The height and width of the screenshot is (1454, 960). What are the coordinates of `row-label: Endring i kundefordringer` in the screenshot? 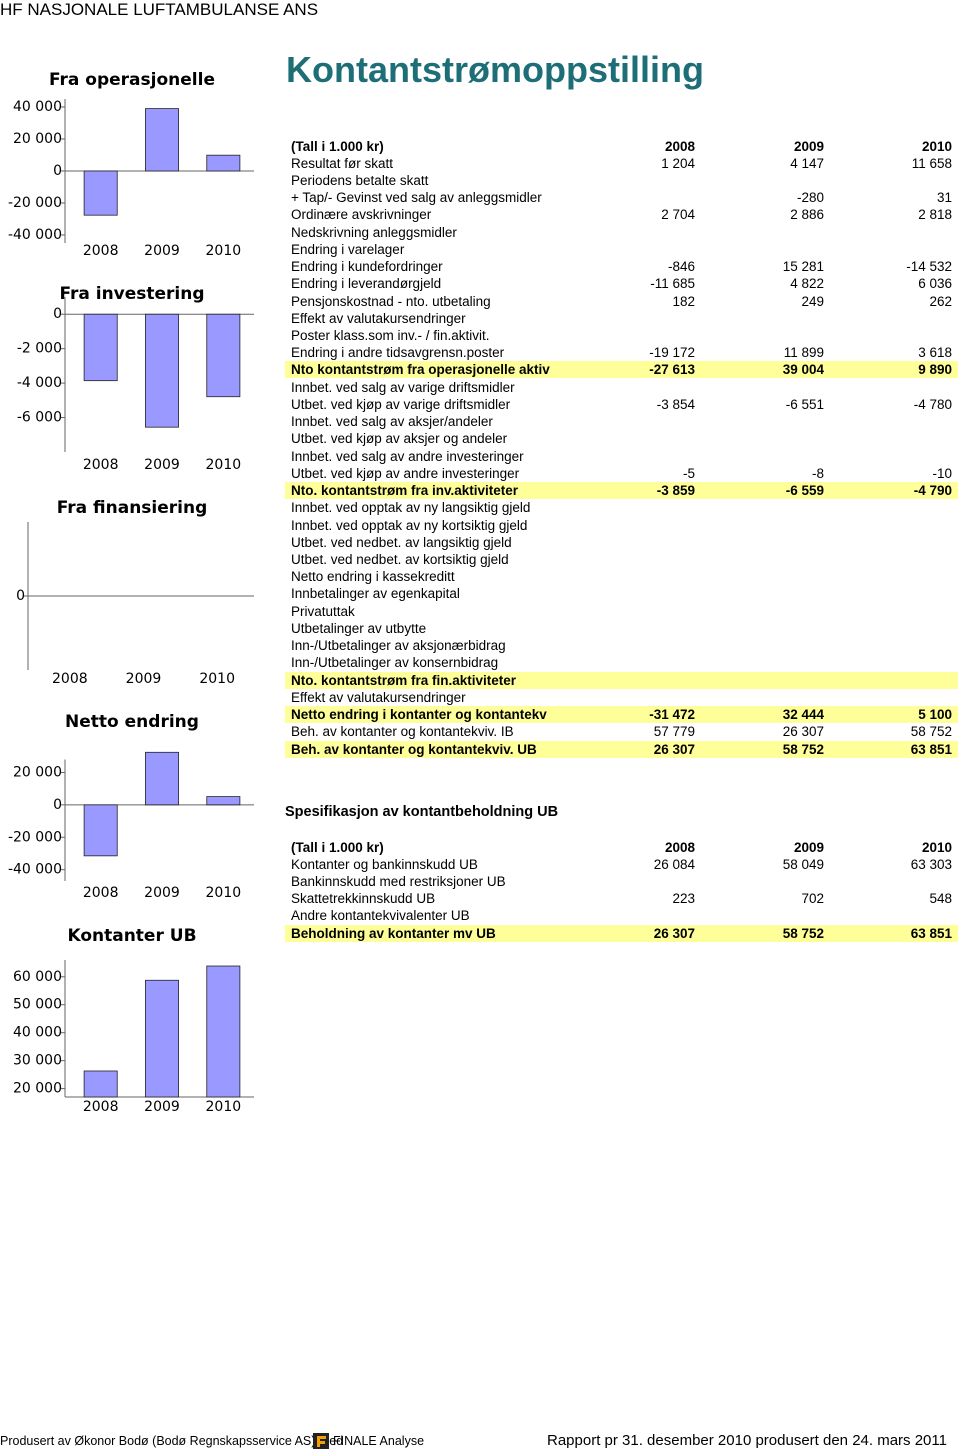 It's located at (367, 267).